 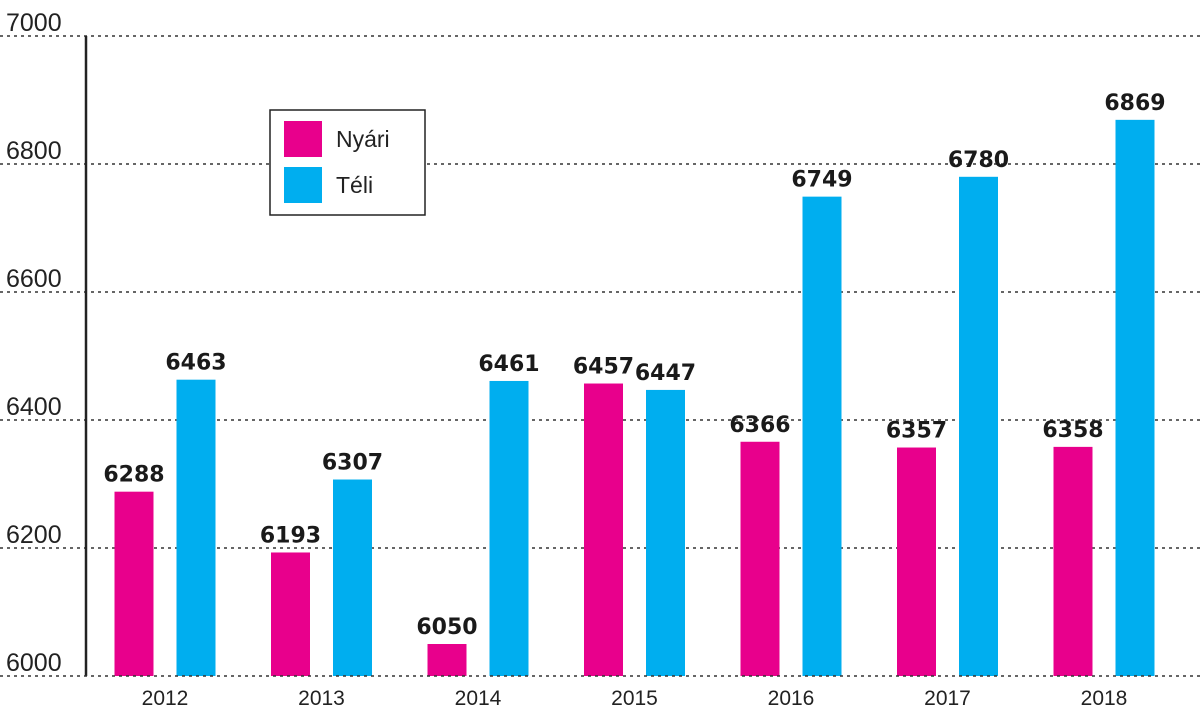 What do you see at coordinates (478, 698) in the screenshot?
I see `x-tick-label-2014: 2014` at bounding box center [478, 698].